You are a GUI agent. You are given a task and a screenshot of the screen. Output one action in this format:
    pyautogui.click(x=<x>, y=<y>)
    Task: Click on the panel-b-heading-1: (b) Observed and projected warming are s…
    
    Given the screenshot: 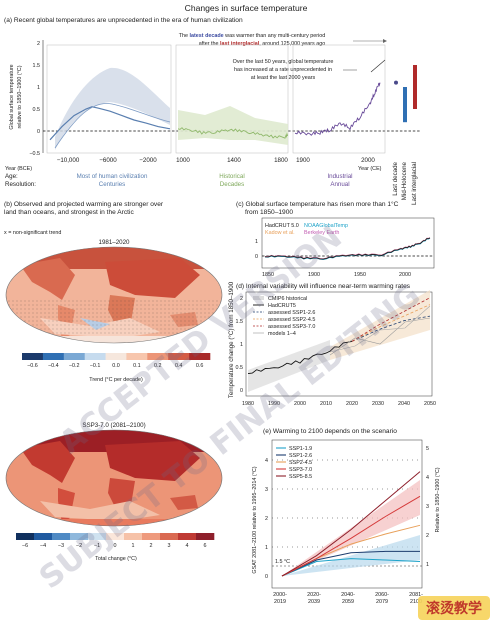 What is the action you would take?
    pyautogui.click(x=84, y=204)
    